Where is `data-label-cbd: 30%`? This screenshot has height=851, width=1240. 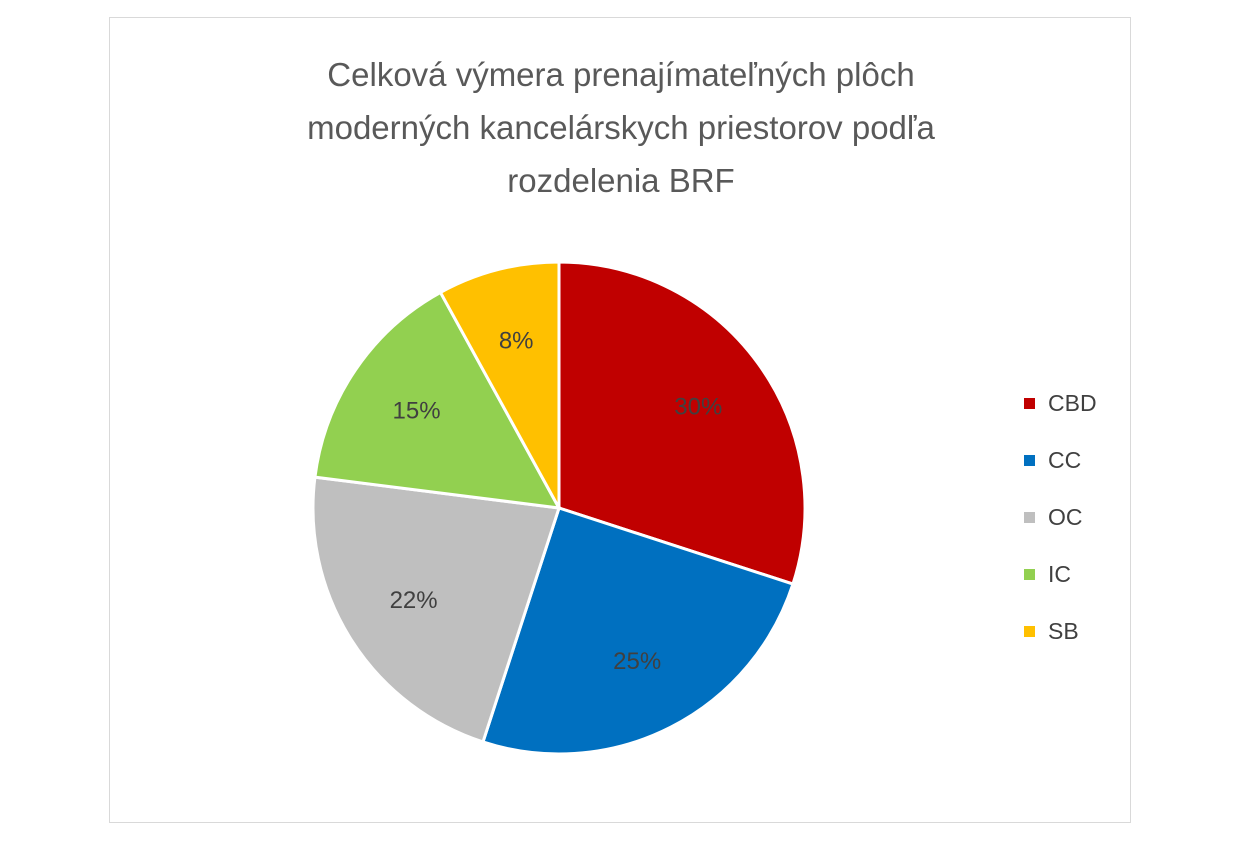
data-label-cbd: 30% is located at coordinates (698, 406).